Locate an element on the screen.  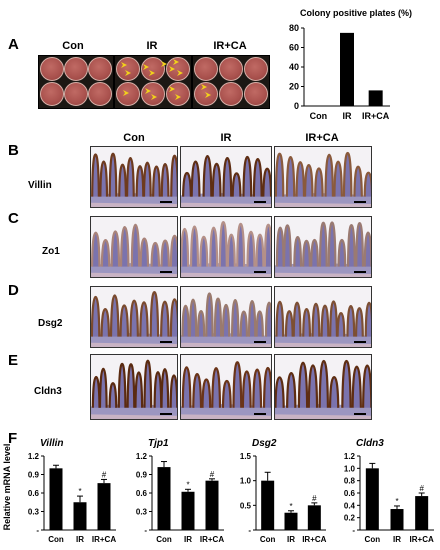
row-label-zo1: Zo1 is located at coordinates (51, 251).